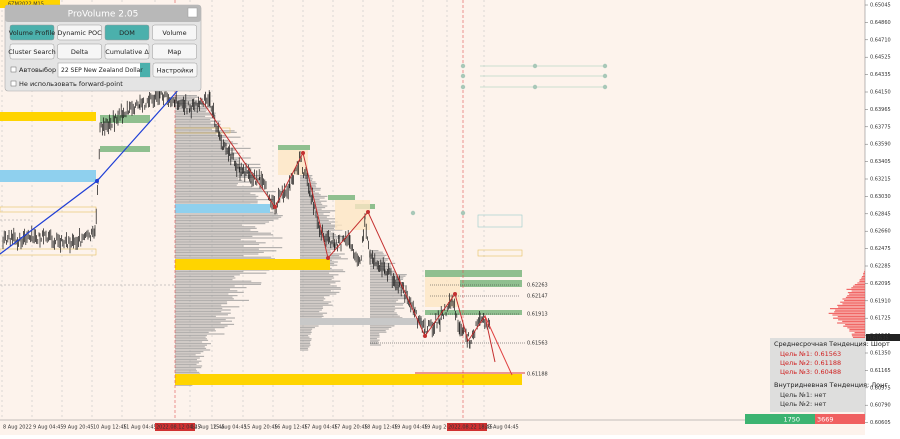 Image resolution: width=900 pixels, height=439 pixels. What do you see at coordinates (252, 264) in the screenshot?
I see `yellow-zone` at bounding box center [252, 264].